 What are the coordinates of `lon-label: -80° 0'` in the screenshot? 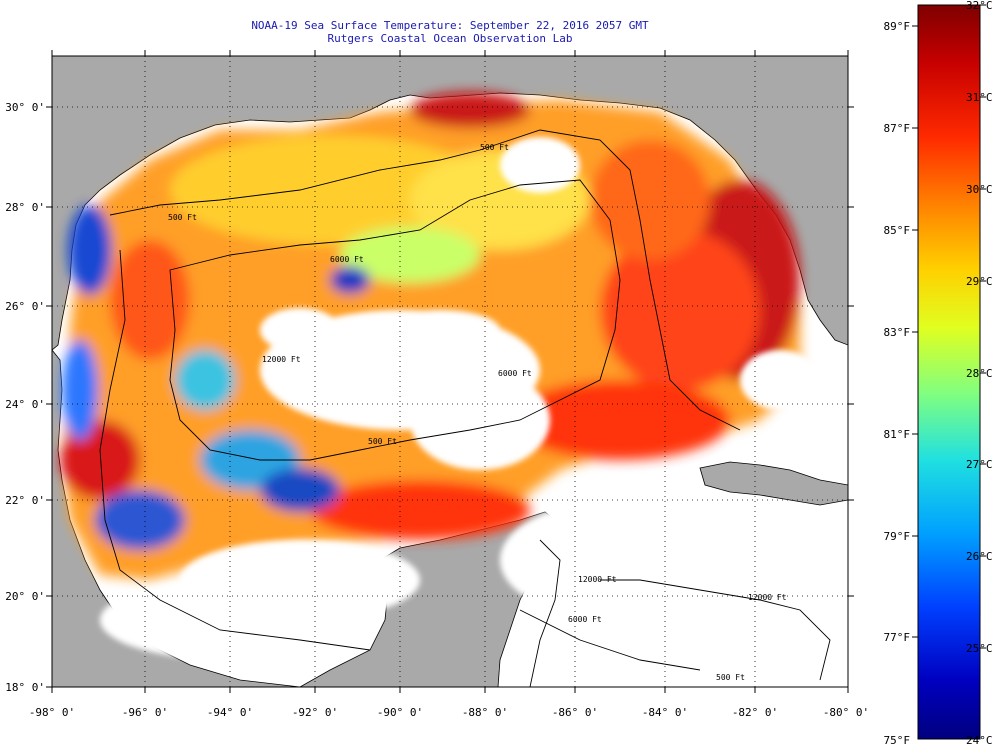 It's located at (846, 712).